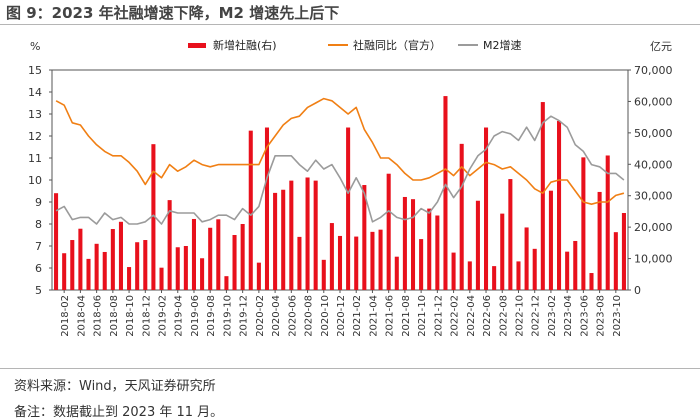  What do you see at coordinates (38, 246) in the screenshot?
I see `left-axis-tick-label: 7` at bounding box center [38, 246].